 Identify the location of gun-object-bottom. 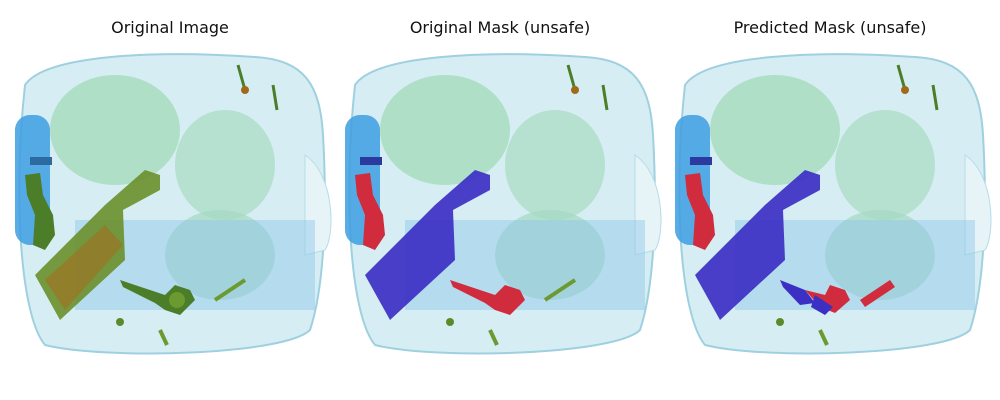
(157, 297).